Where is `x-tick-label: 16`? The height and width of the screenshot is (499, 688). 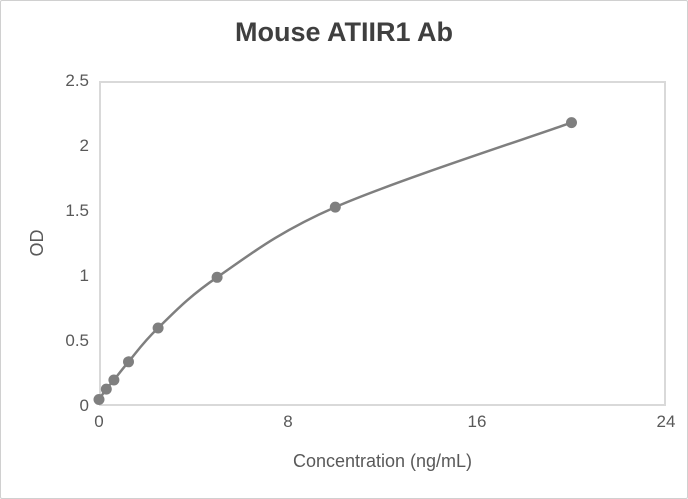 x-tick-label: 16 is located at coordinates (477, 421).